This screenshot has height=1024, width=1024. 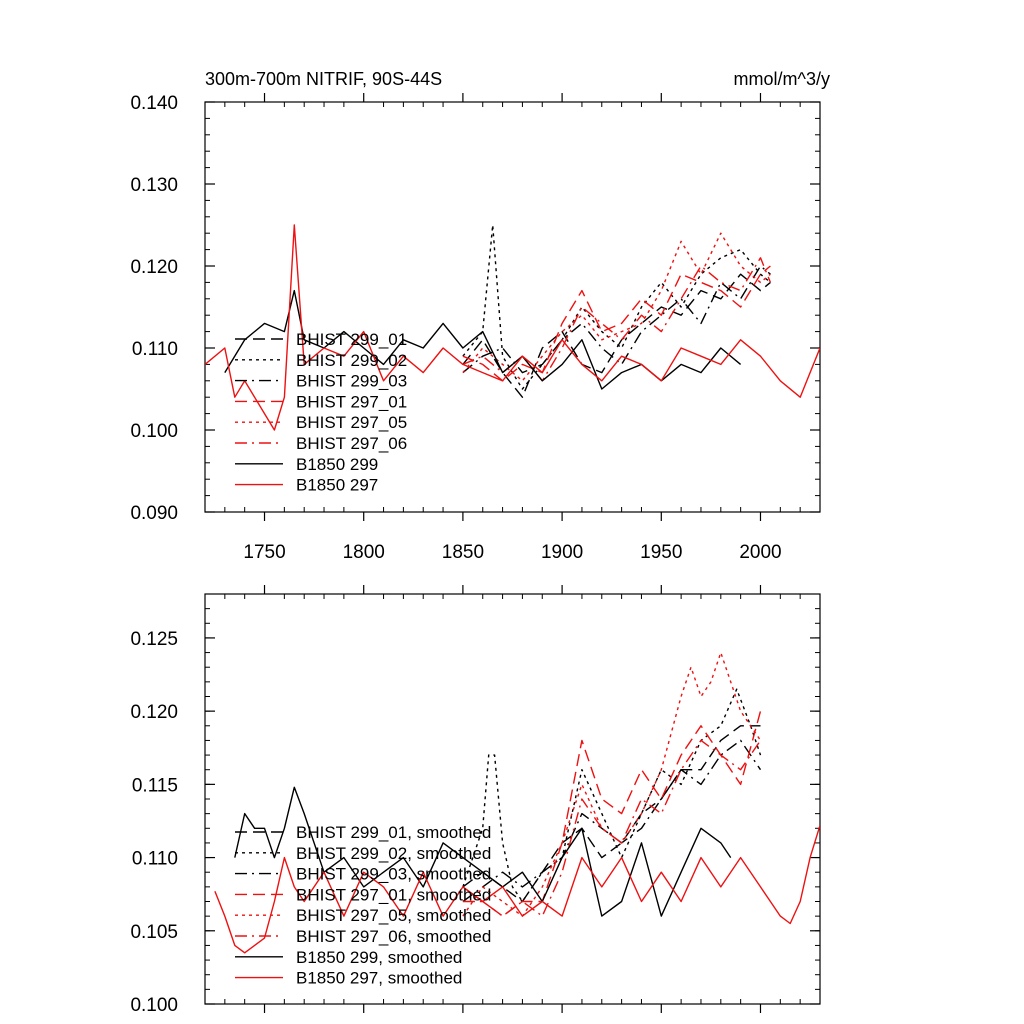 What do you see at coordinates (760, 552) in the screenshot?
I see `x-tick-label: 2000` at bounding box center [760, 552].